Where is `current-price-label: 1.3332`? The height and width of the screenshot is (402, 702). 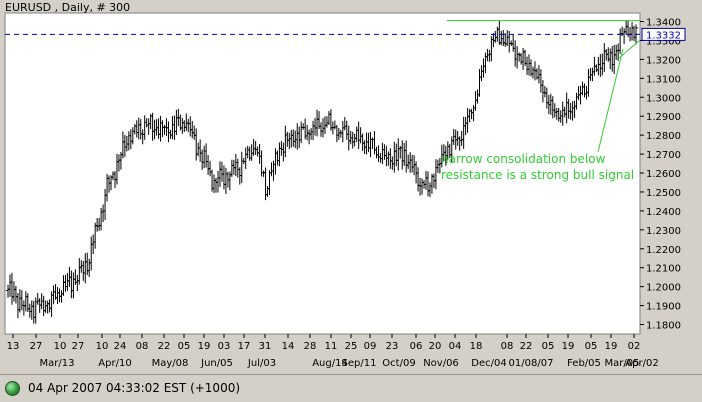 current-price-label: 1.3332 is located at coordinates (663, 35).